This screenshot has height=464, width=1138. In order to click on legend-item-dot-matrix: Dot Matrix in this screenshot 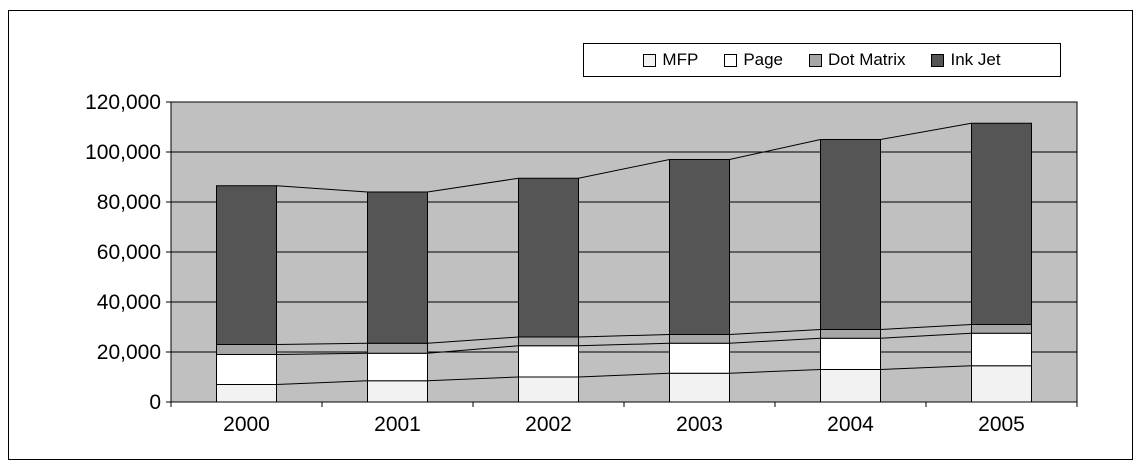, I will do `click(857, 60)`.